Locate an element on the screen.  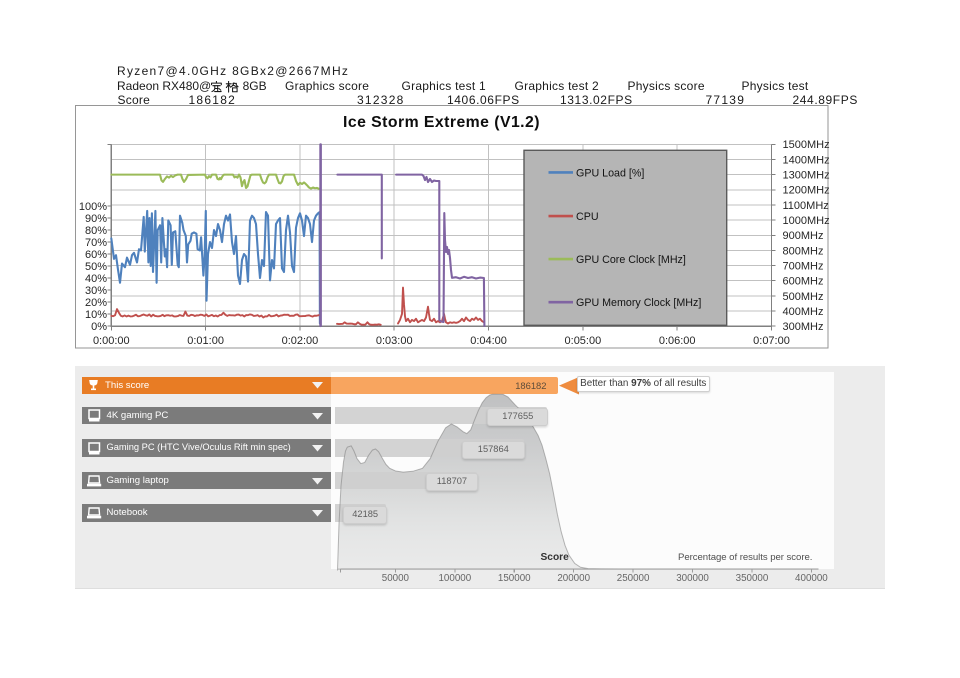
svg-text: 500MHz is located at coordinates (803, 297).